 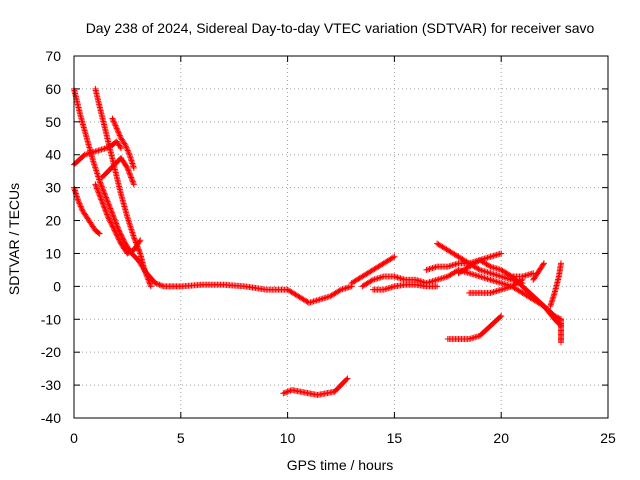 What do you see at coordinates (53, 253) in the screenshot?
I see `y-tick-label: 10` at bounding box center [53, 253].